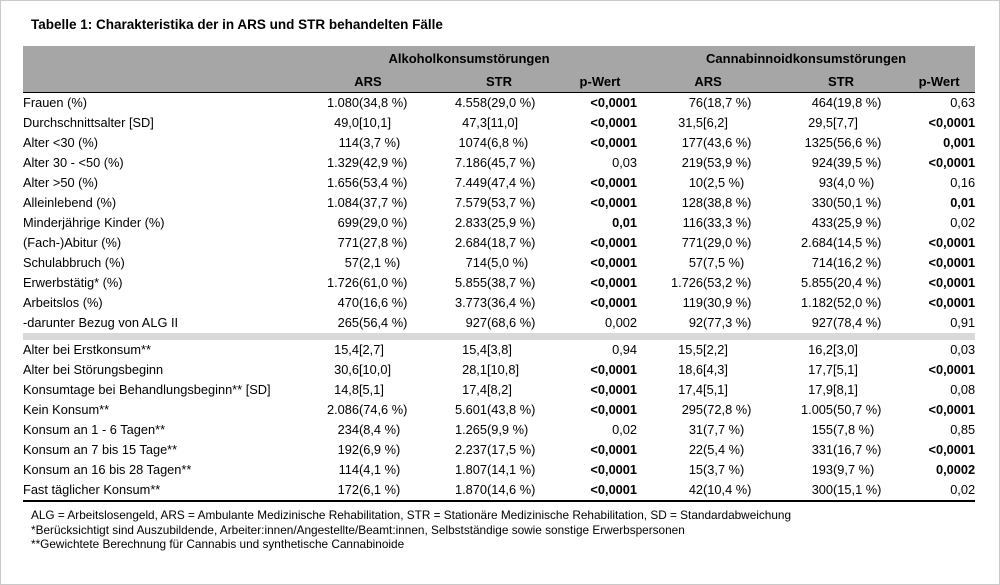  Describe the element at coordinates (963, 222) in the screenshot. I see `cannabinoid-p-value: 0,02` at that location.